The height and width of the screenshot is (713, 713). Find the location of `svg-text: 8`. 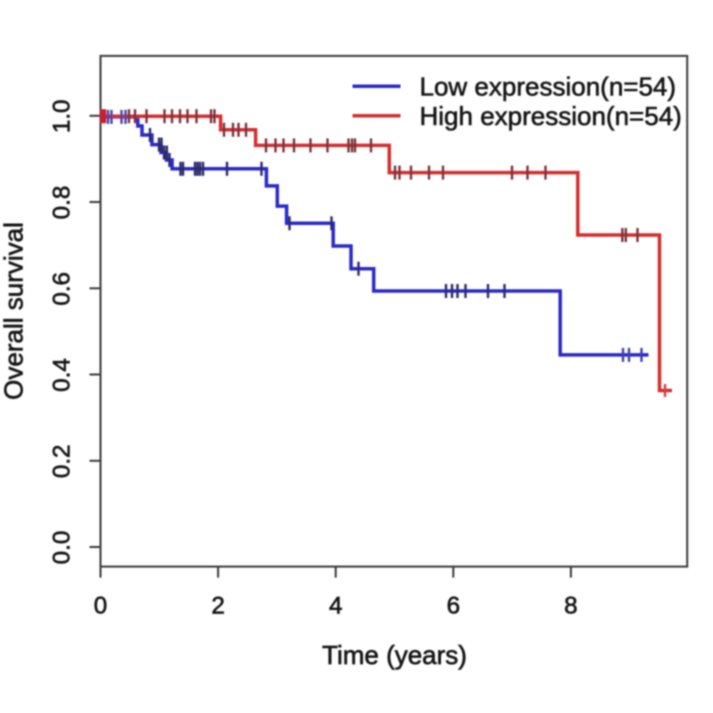

svg-text: 8 is located at coordinates (570, 606).